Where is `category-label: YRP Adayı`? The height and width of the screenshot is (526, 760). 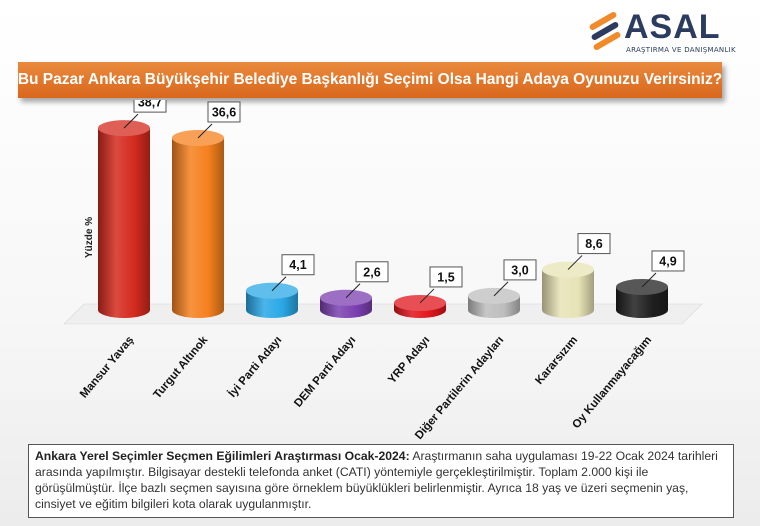 category-label: YRP Adayı is located at coordinates (409, 360).